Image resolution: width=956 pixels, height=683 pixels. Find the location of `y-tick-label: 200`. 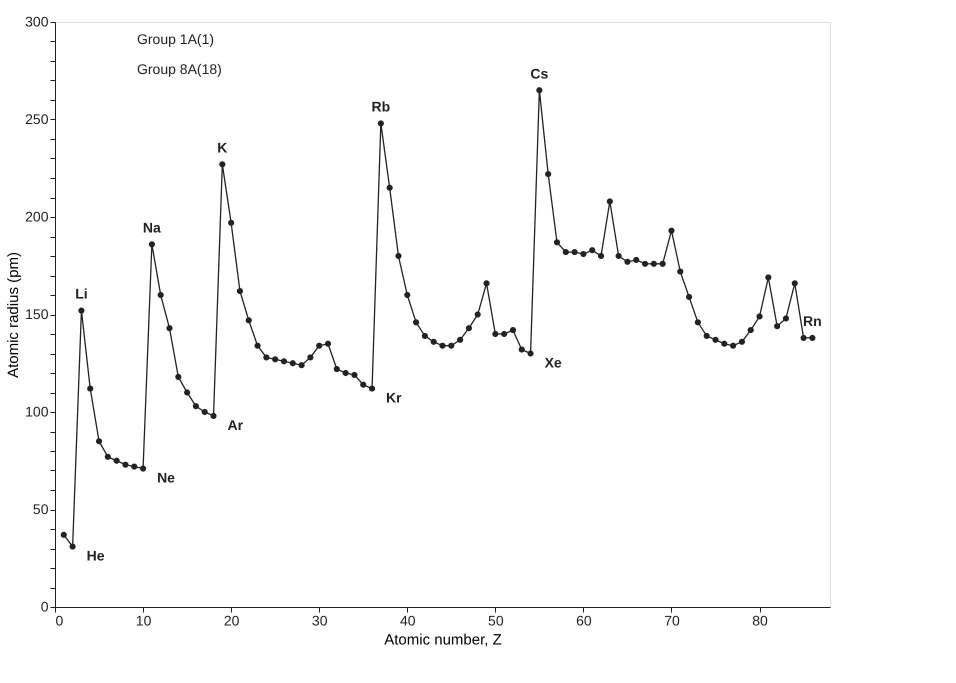

y-tick-label: 200 is located at coordinates (37, 216).